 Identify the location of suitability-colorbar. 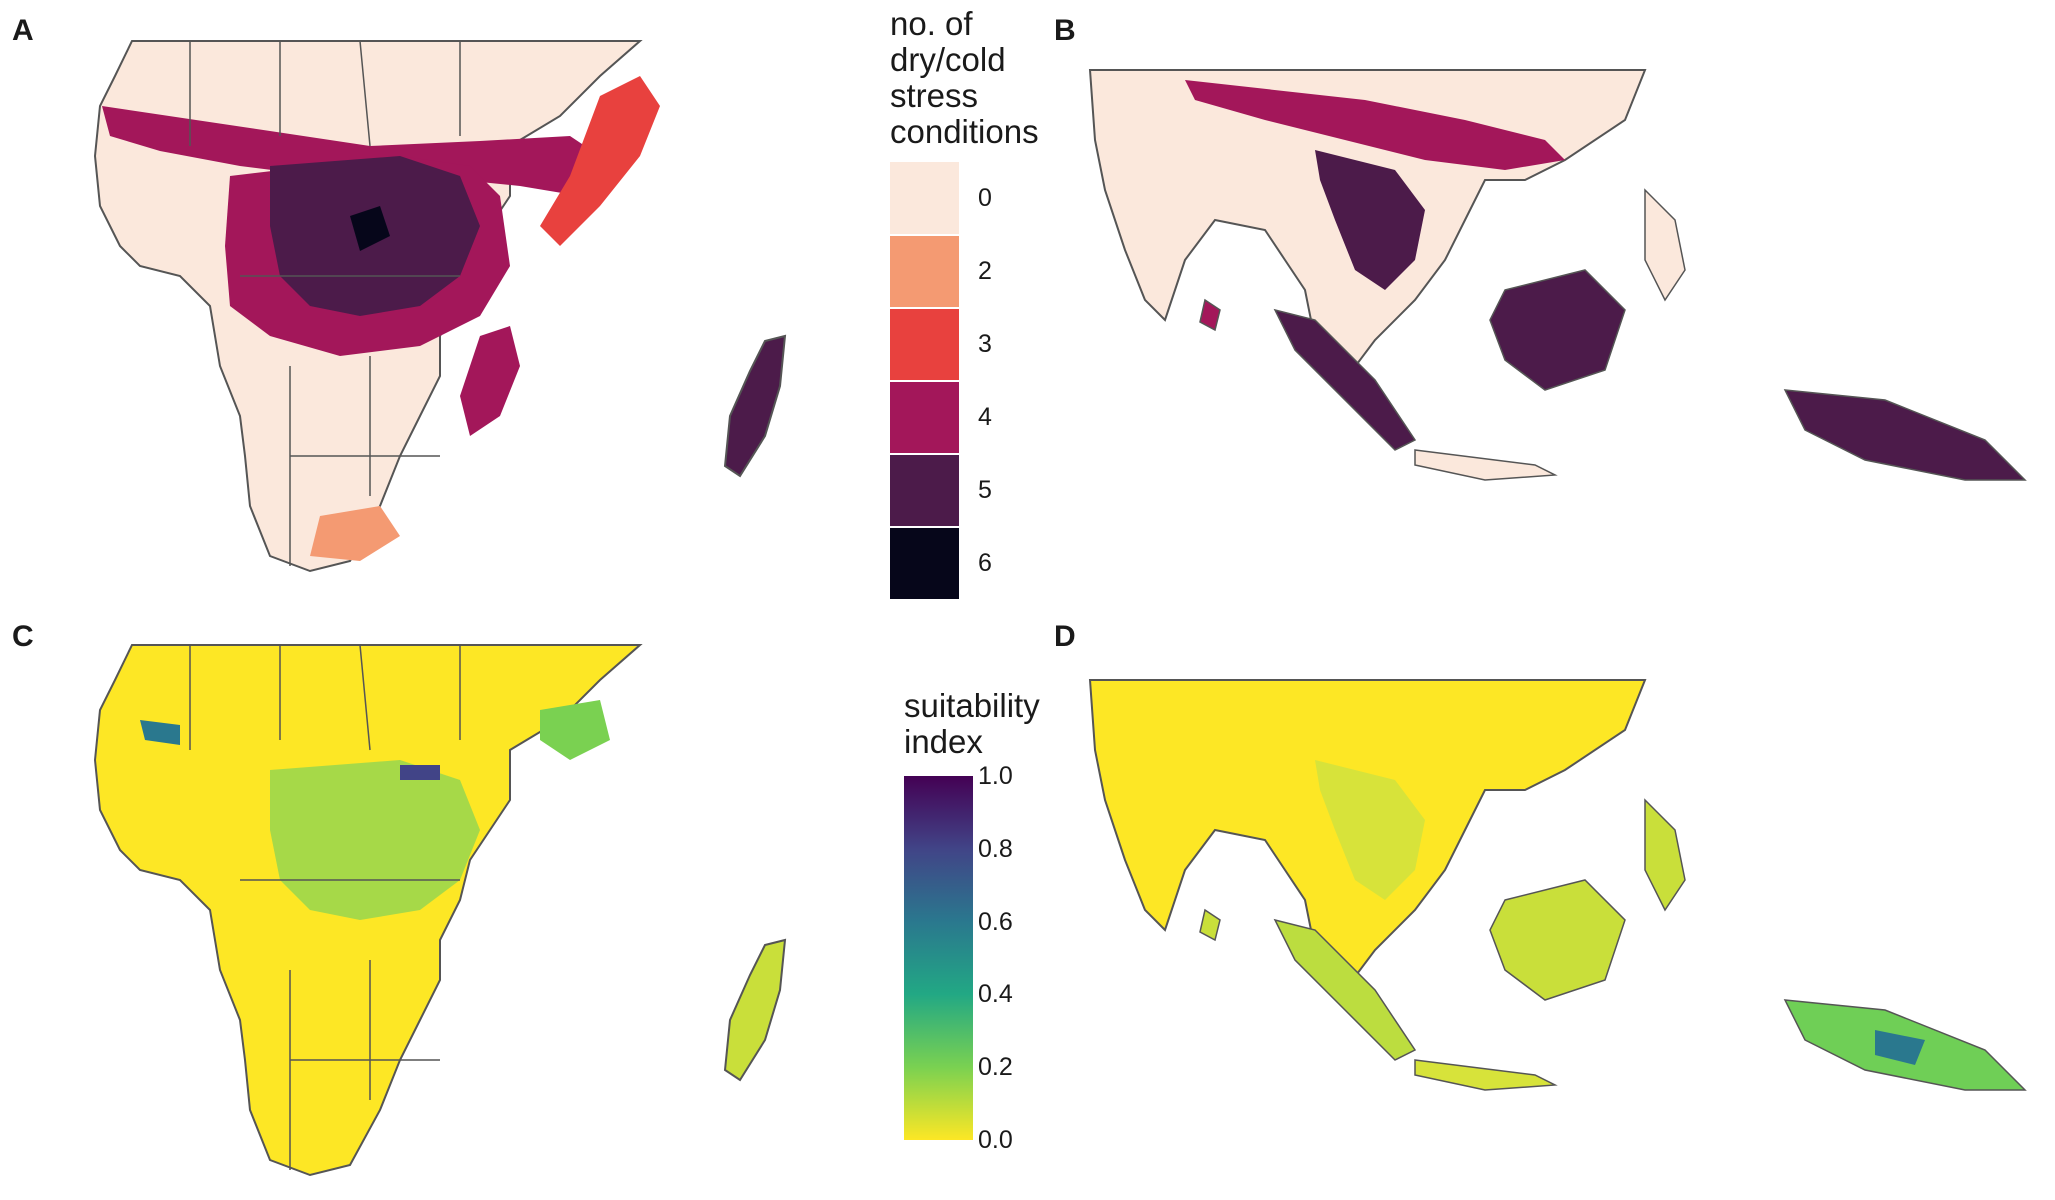
(938, 958).